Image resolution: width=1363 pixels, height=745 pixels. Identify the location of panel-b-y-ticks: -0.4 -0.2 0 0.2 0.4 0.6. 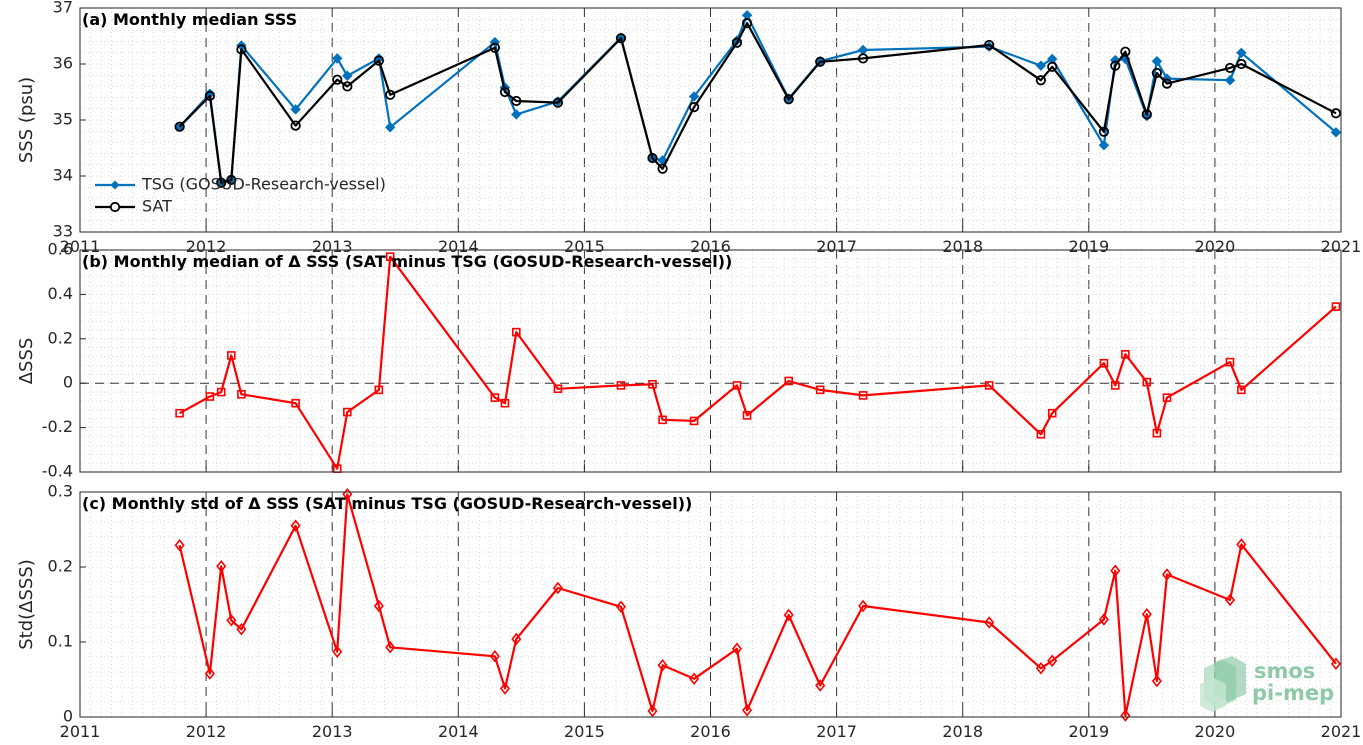
(64, 360).